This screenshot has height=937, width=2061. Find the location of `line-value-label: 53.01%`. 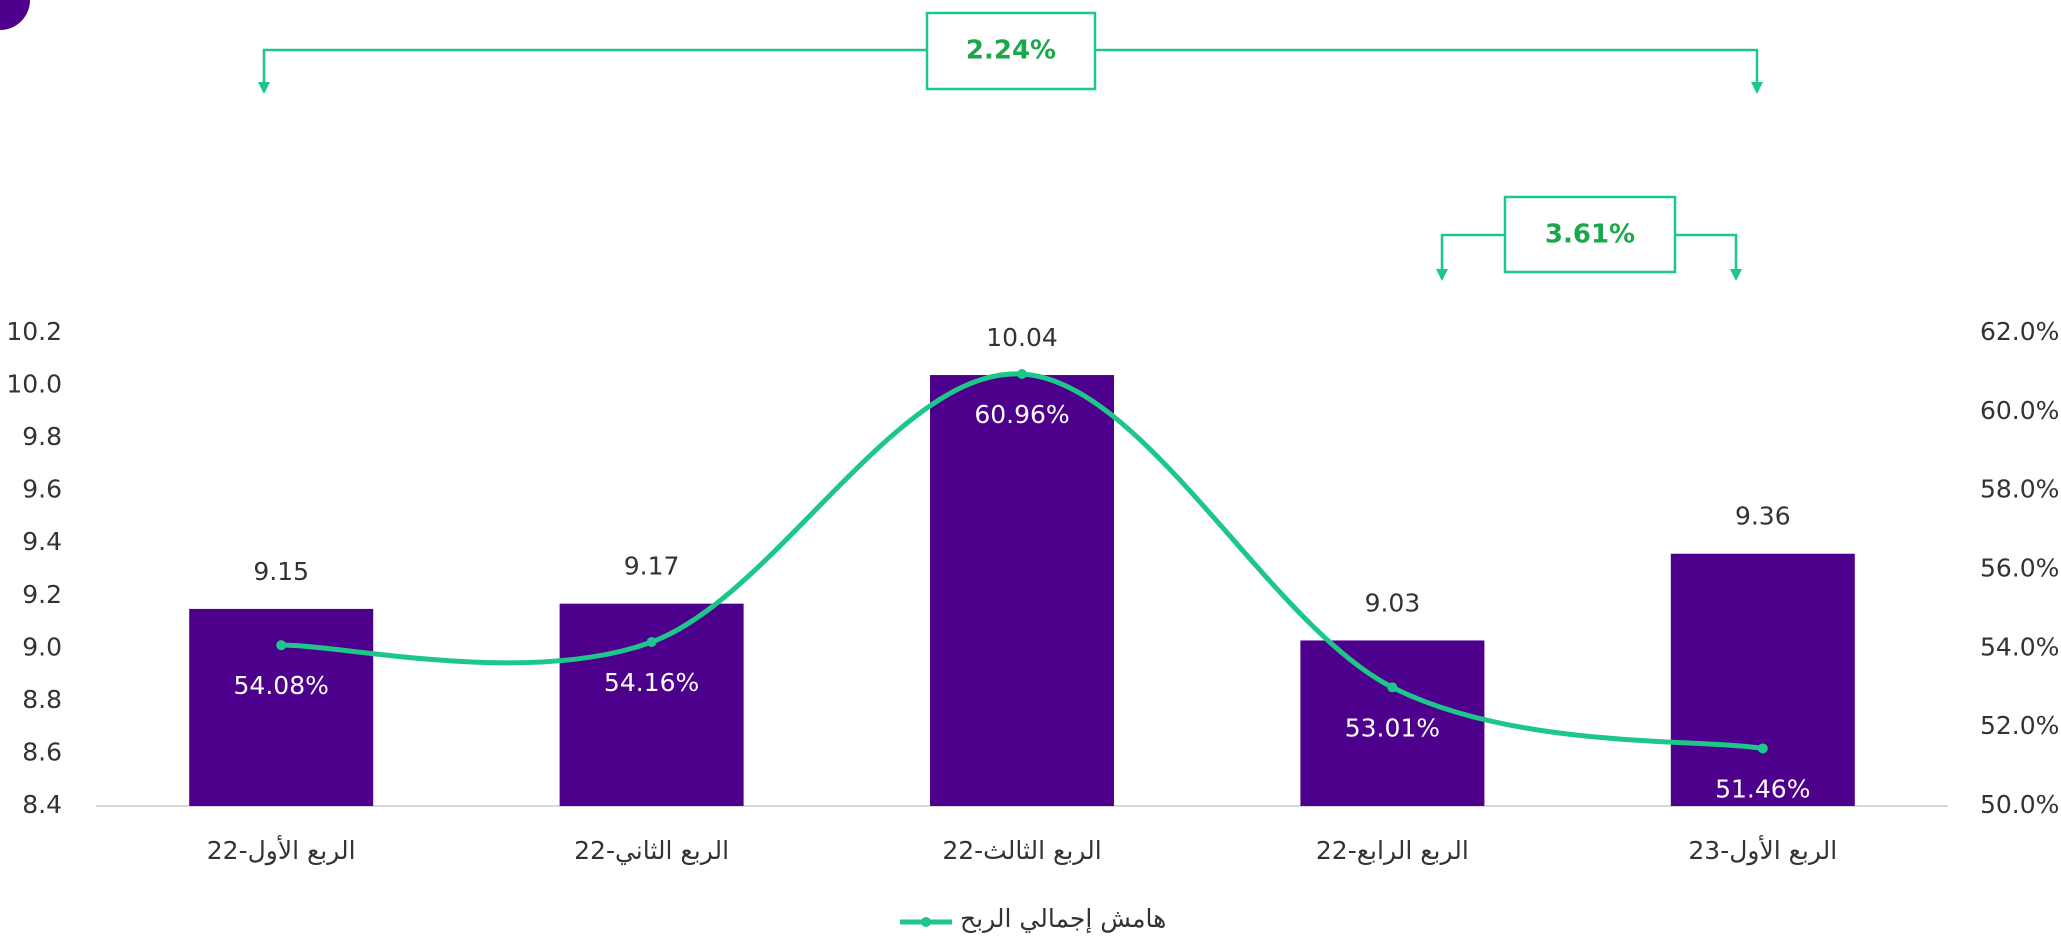

line-value-label: 53.01% is located at coordinates (1392, 727).